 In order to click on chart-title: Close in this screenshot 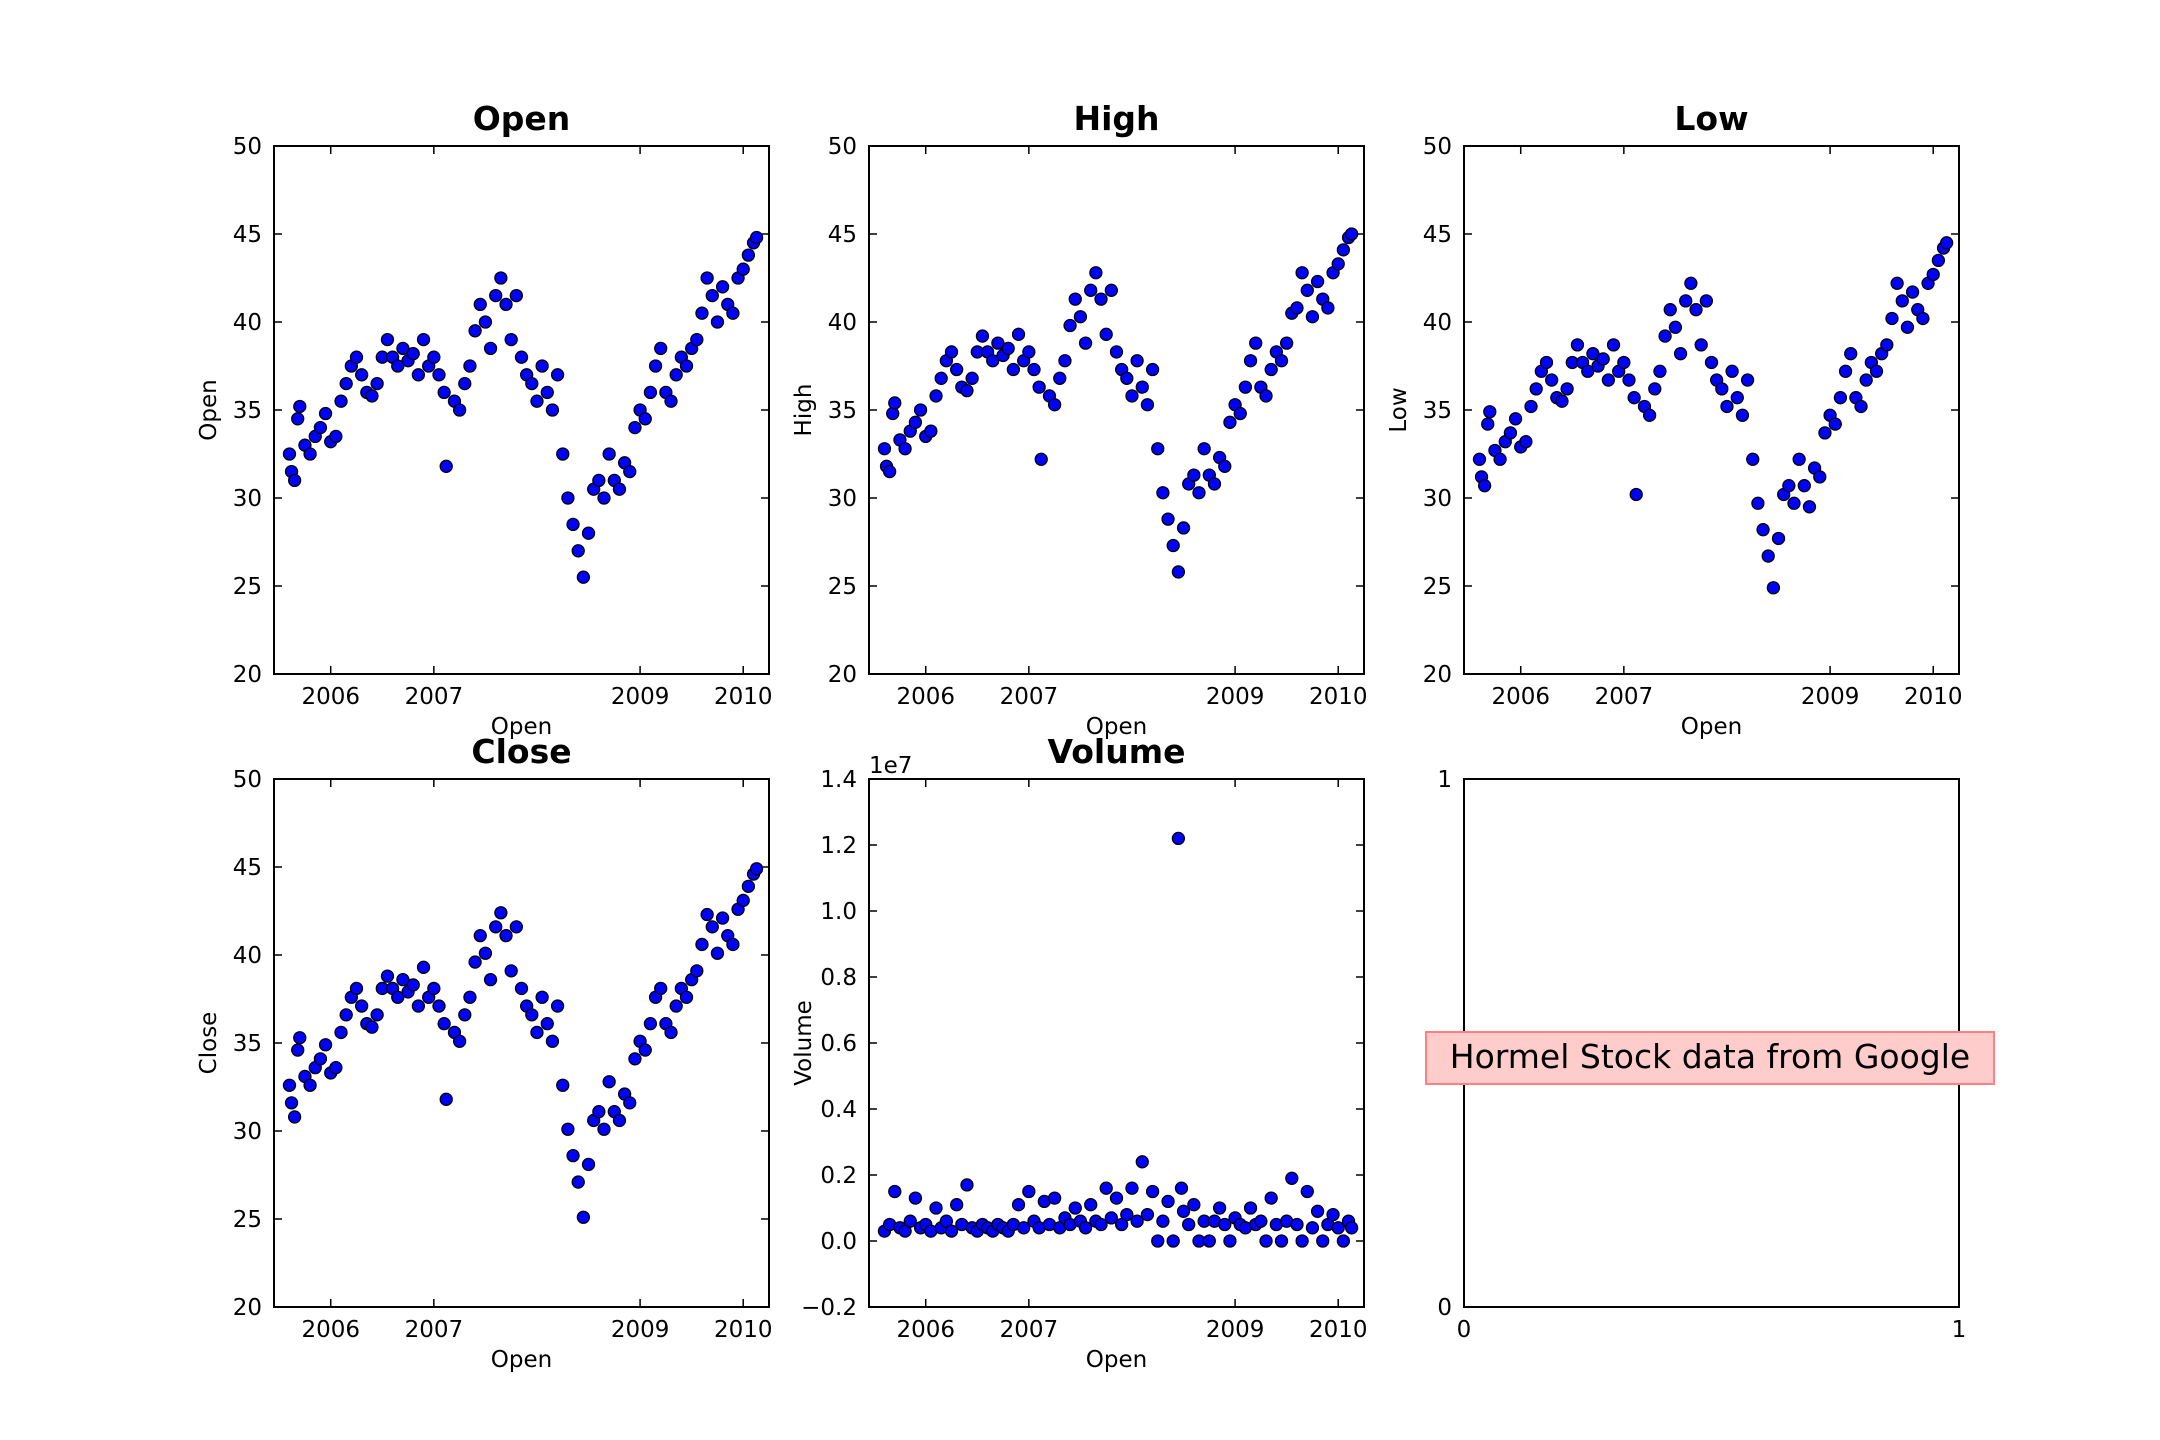, I will do `click(521, 751)`.